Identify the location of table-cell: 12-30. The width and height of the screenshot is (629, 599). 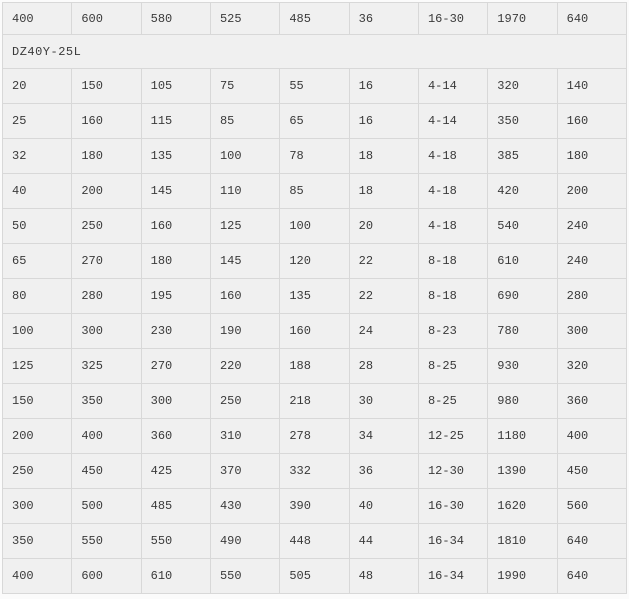
(453, 471).